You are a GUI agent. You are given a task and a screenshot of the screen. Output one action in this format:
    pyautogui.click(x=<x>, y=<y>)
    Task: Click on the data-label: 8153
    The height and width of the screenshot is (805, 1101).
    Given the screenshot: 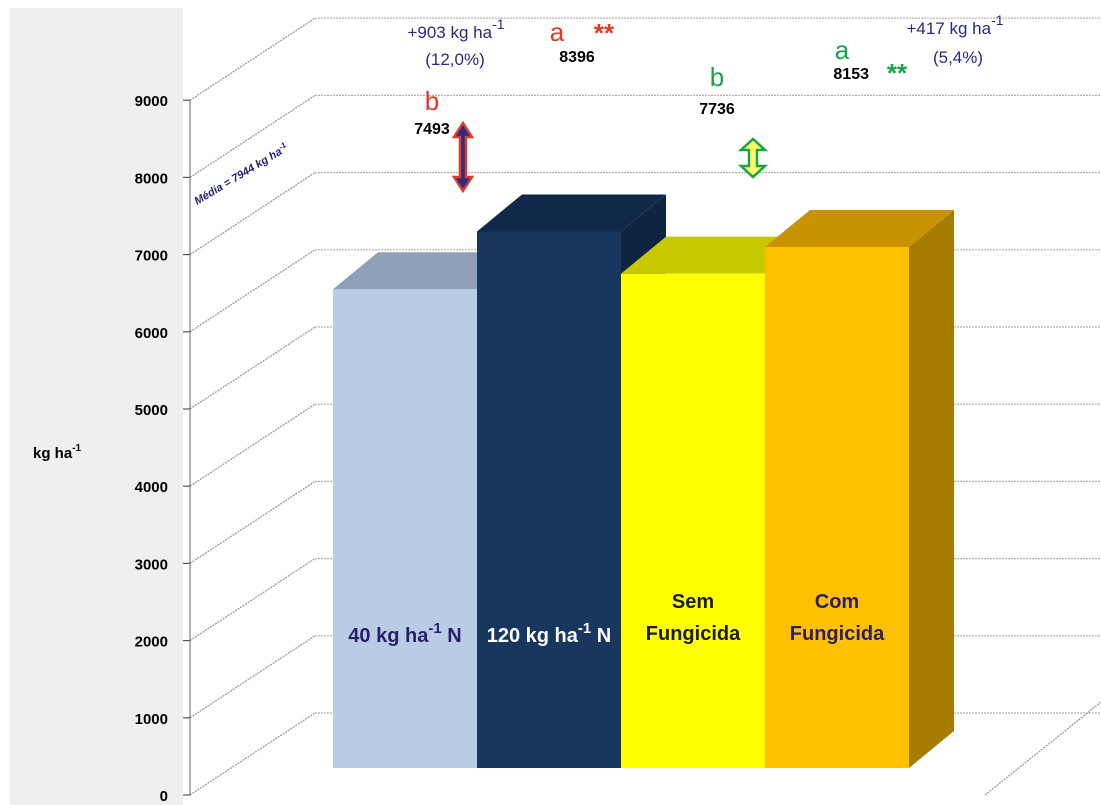 What is the action you would take?
    pyautogui.click(x=851, y=74)
    